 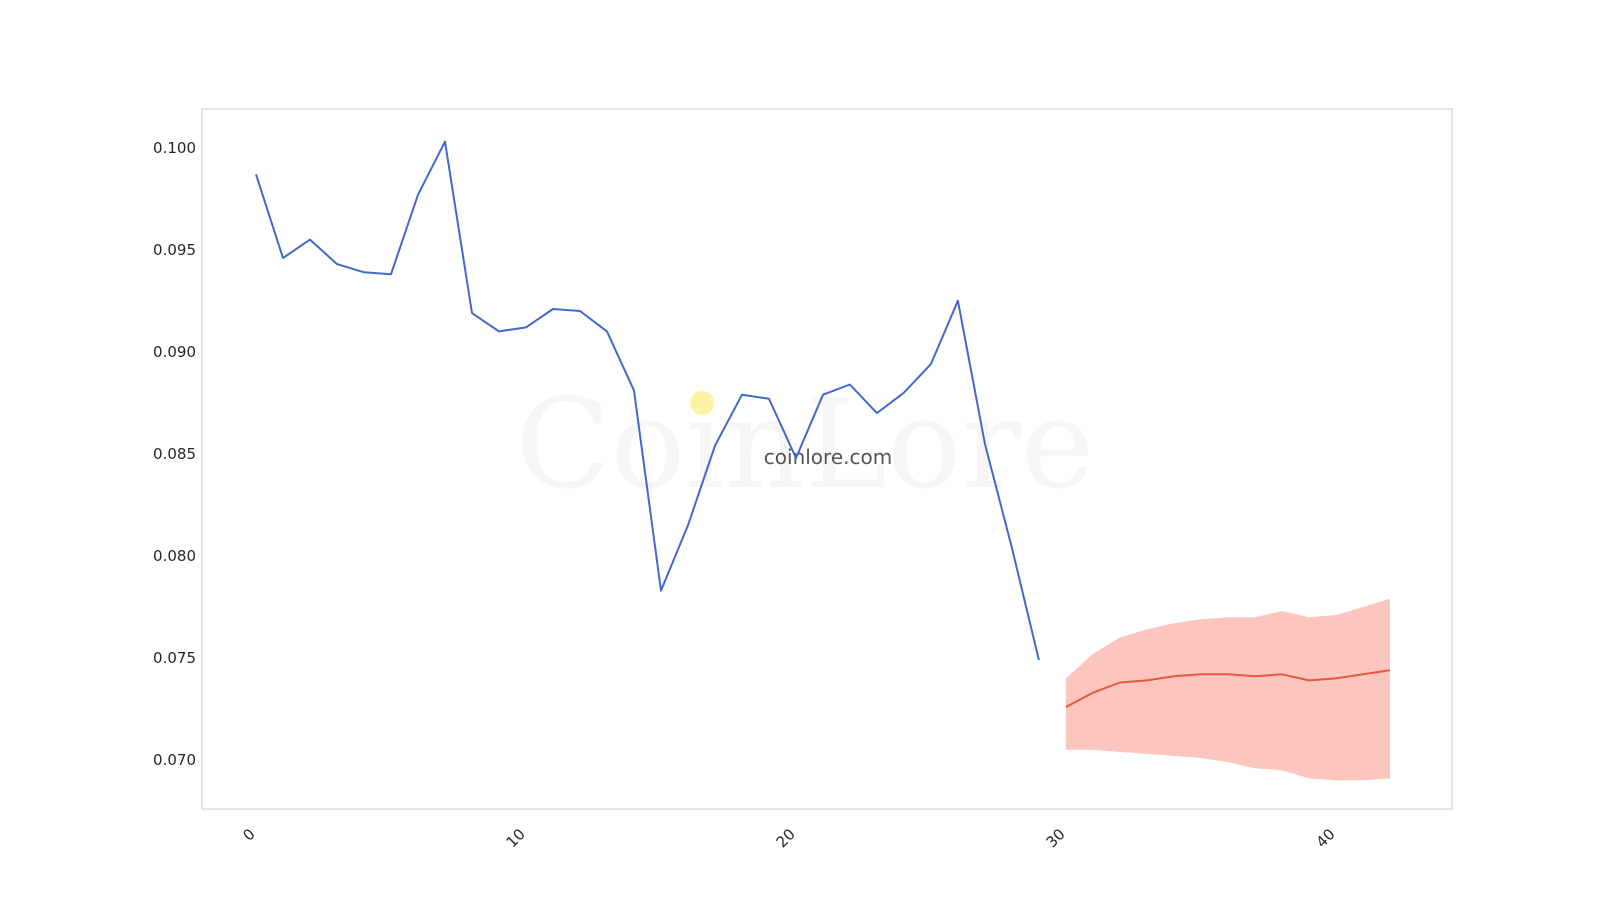 I want to click on y-tick-label: 0.080, so click(x=174, y=556).